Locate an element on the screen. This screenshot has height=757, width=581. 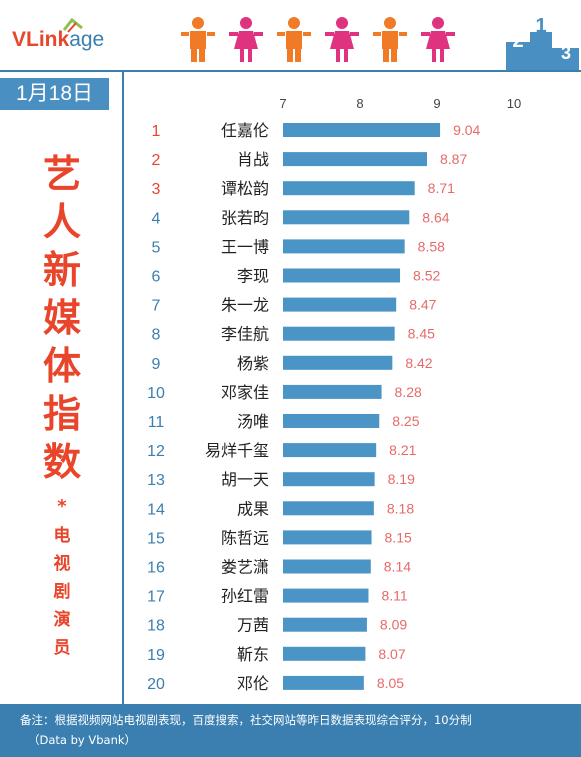
artist-name: 李现 is located at coordinates (253, 276).